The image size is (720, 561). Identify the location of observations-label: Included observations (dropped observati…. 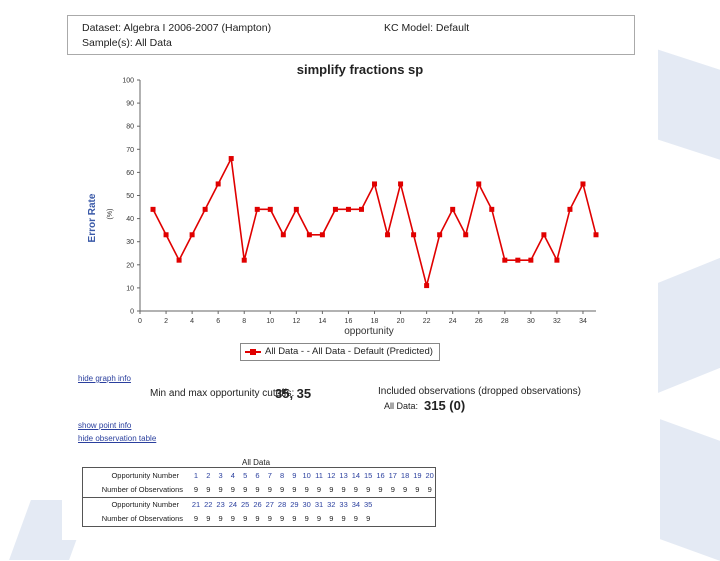
(479, 391).